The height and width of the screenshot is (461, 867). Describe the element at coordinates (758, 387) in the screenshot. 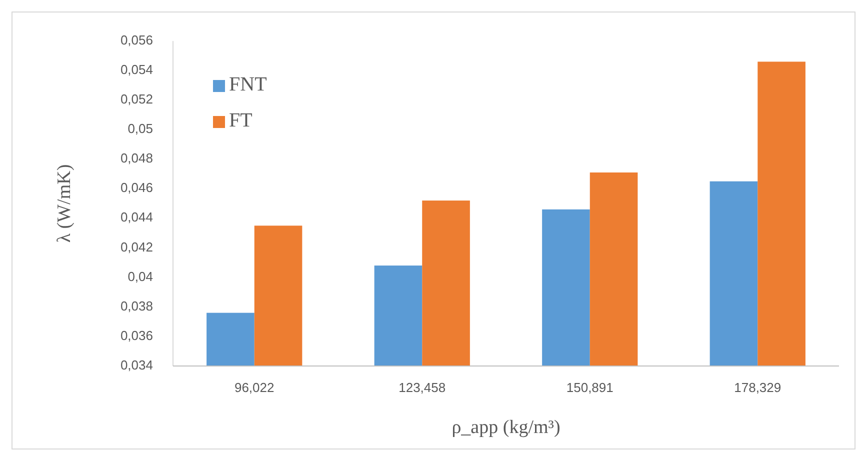

I see `x-tick-label: 178,329` at that location.